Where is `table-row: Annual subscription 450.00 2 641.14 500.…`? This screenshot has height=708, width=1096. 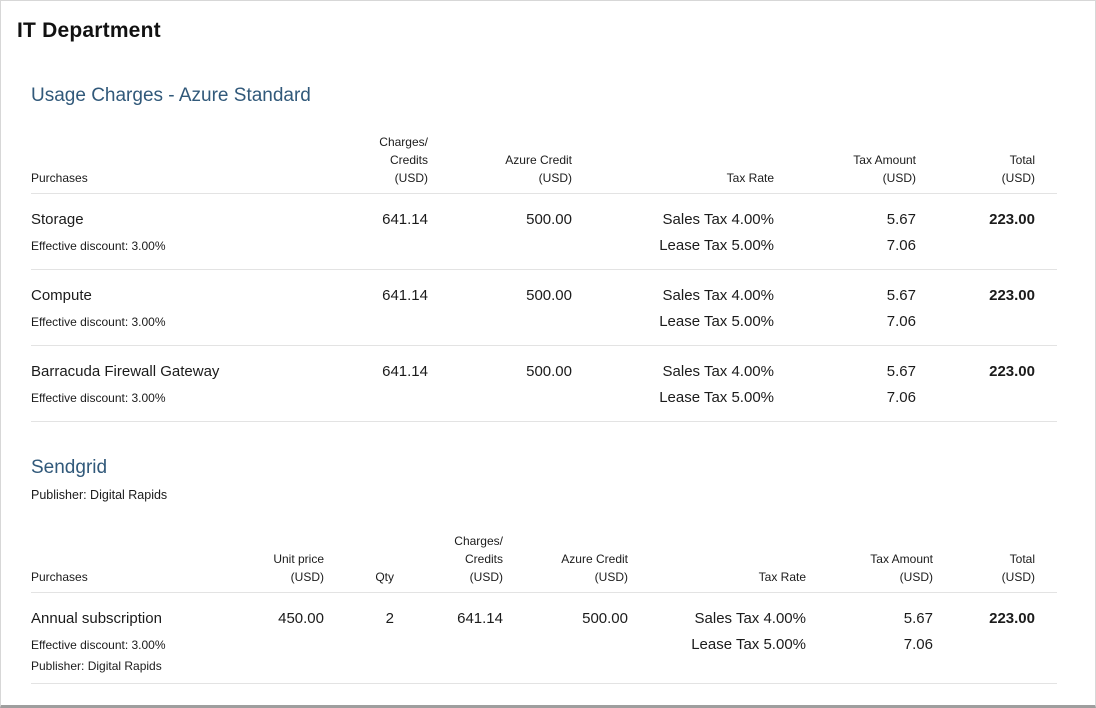
table-row: Annual subscription 450.00 2 641.14 500.… is located at coordinates (544, 611).